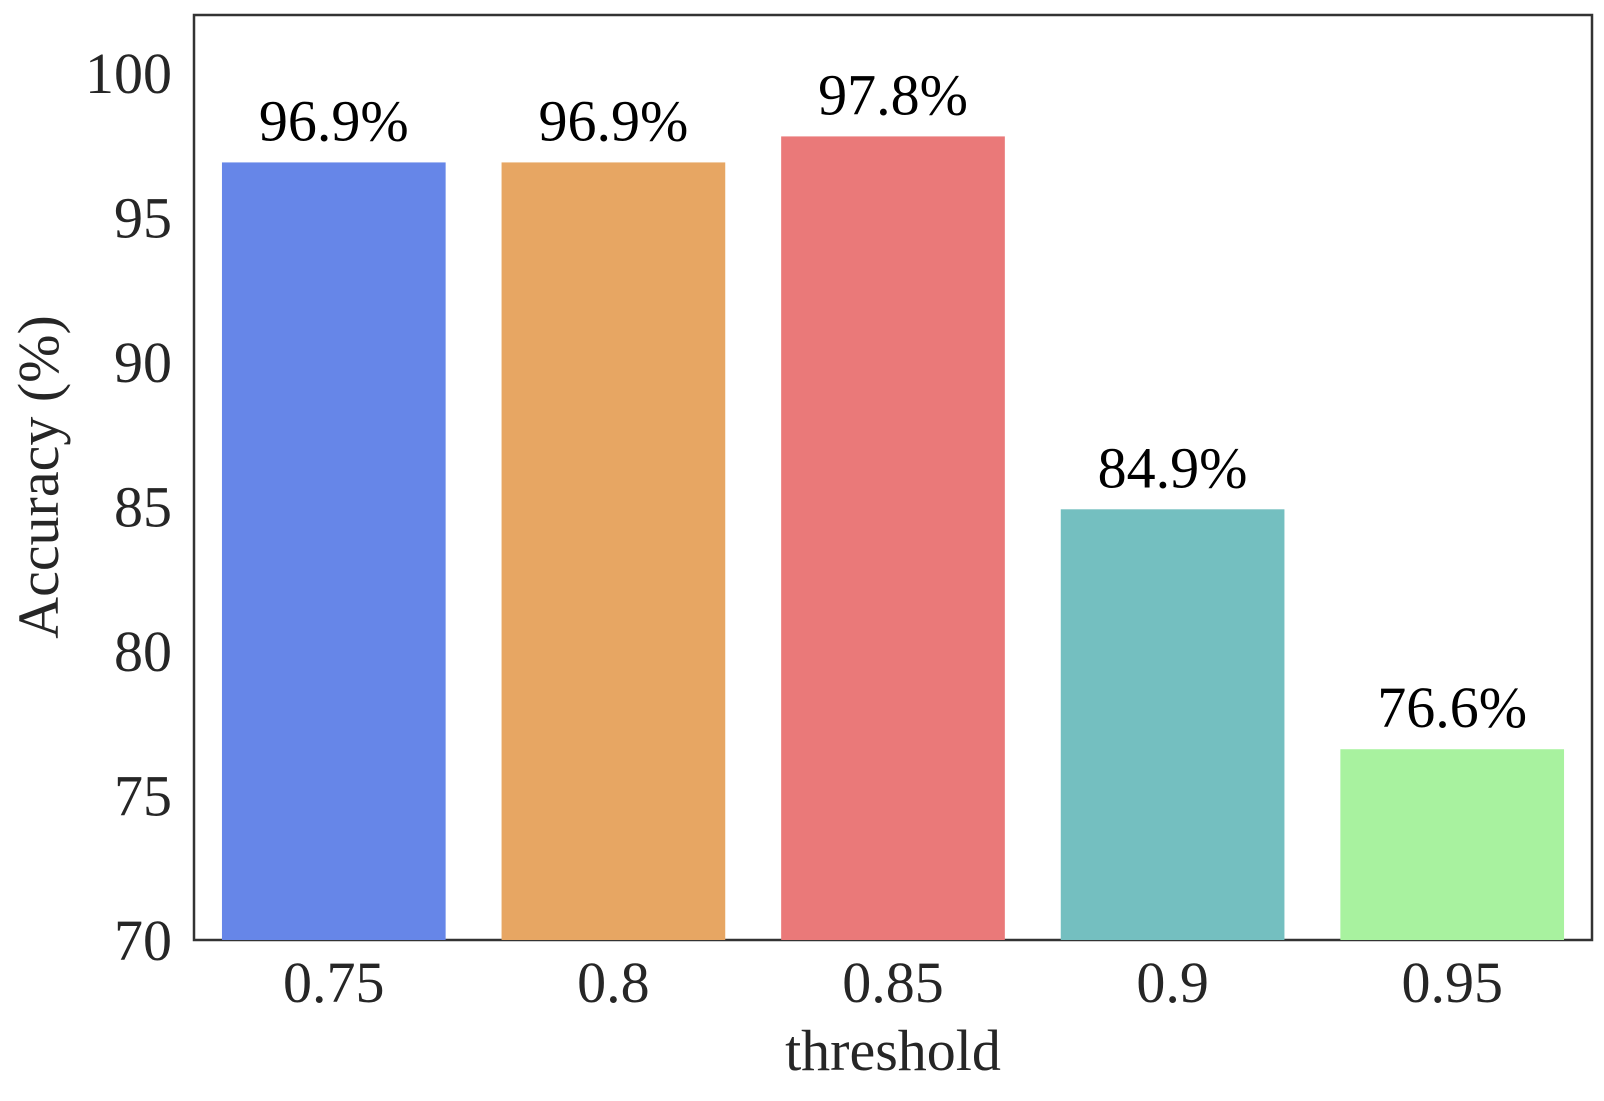  I want to click on x-tick-label-0.8: 0.8, so click(613, 982).